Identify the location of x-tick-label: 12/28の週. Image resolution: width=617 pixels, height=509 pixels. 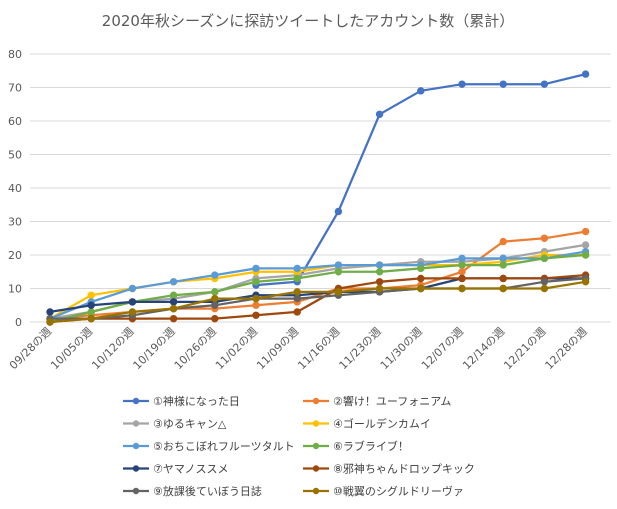
(566, 348).